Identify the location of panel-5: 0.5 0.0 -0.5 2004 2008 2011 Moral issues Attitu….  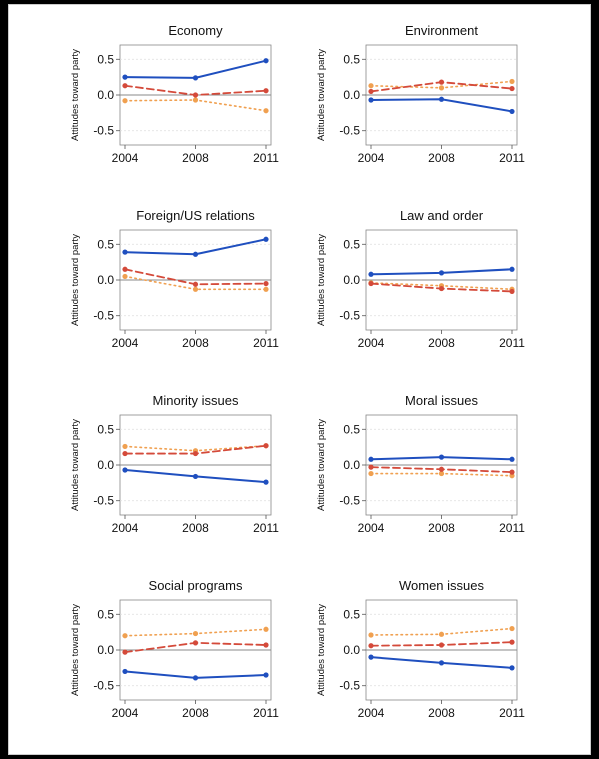
(420, 464).